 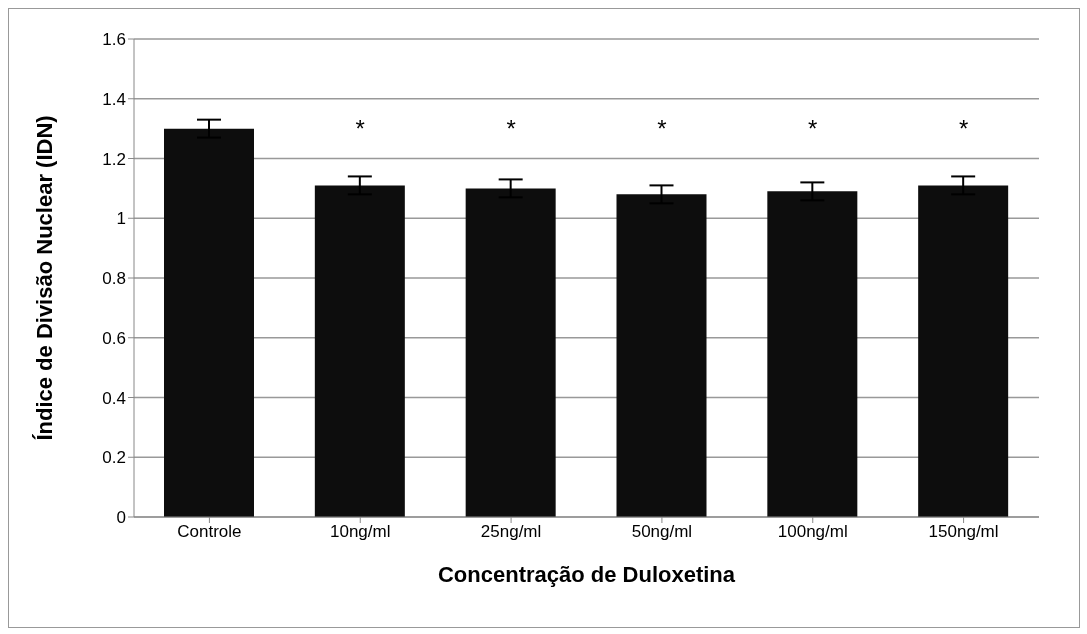 What do you see at coordinates (114, 458) in the screenshot?
I see `y-tick-label: 0.2` at bounding box center [114, 458].